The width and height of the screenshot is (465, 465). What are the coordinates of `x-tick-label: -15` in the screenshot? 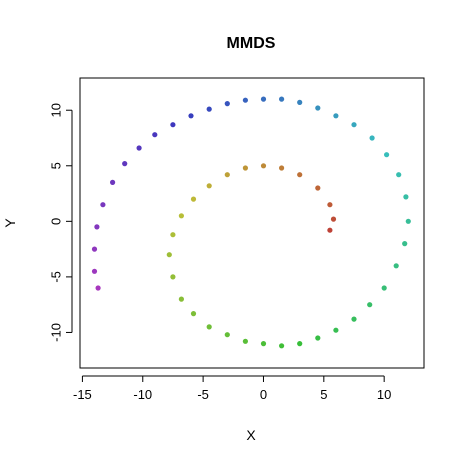 It's located at (82, 394).